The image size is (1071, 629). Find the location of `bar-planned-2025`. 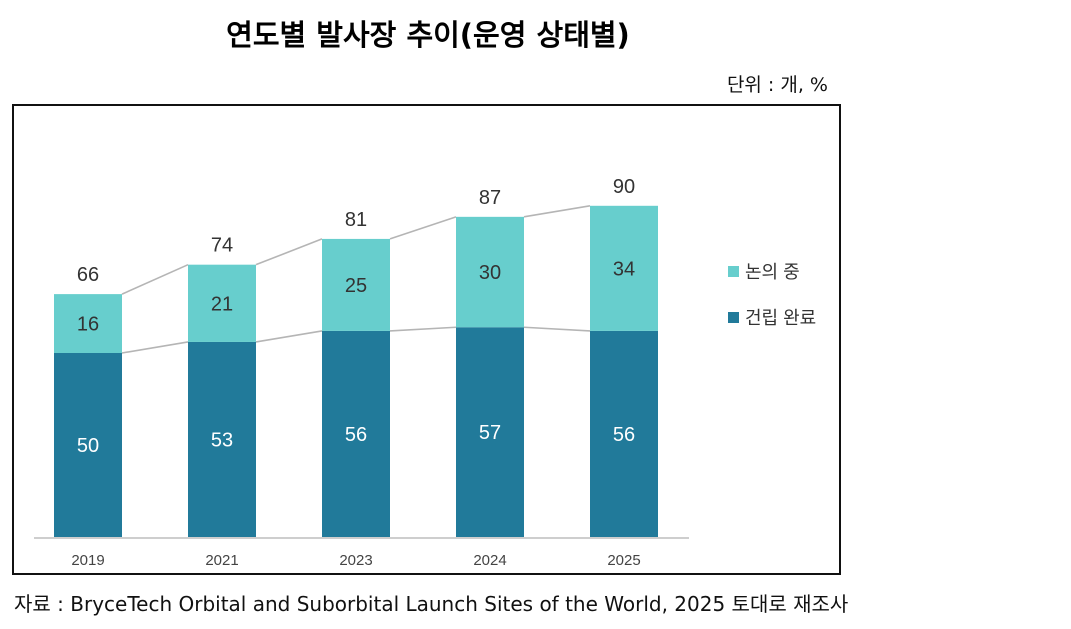

bar-planned-2025 is located at coordinates (624, 268).